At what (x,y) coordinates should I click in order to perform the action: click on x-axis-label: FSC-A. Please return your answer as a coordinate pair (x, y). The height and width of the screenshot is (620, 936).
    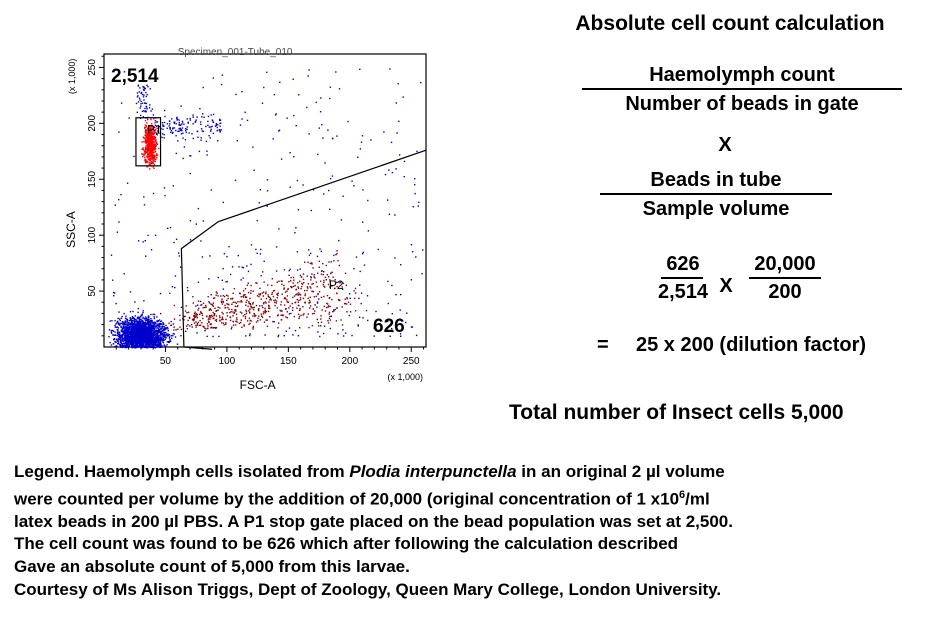
    Looking at the image, I should click on (258, 385).